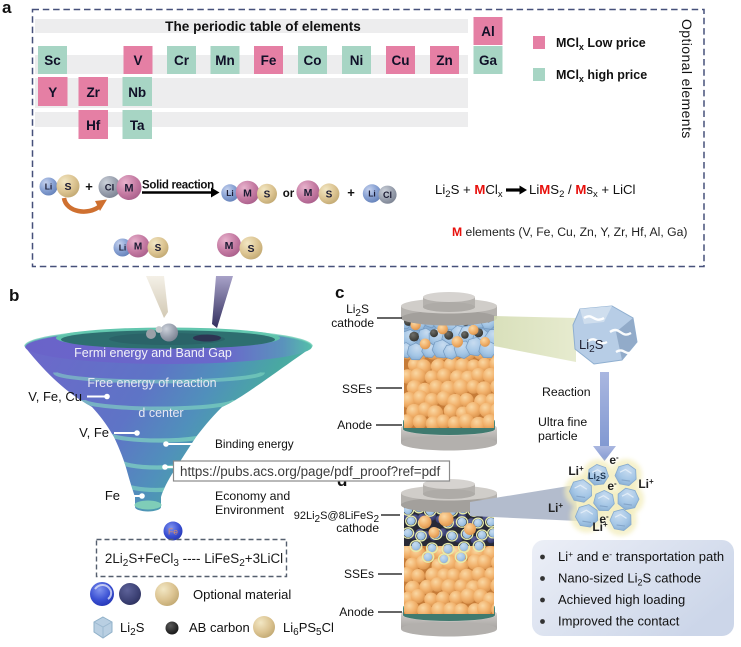  I want to click on svg-text: Improved the contact, so click(619, 621).